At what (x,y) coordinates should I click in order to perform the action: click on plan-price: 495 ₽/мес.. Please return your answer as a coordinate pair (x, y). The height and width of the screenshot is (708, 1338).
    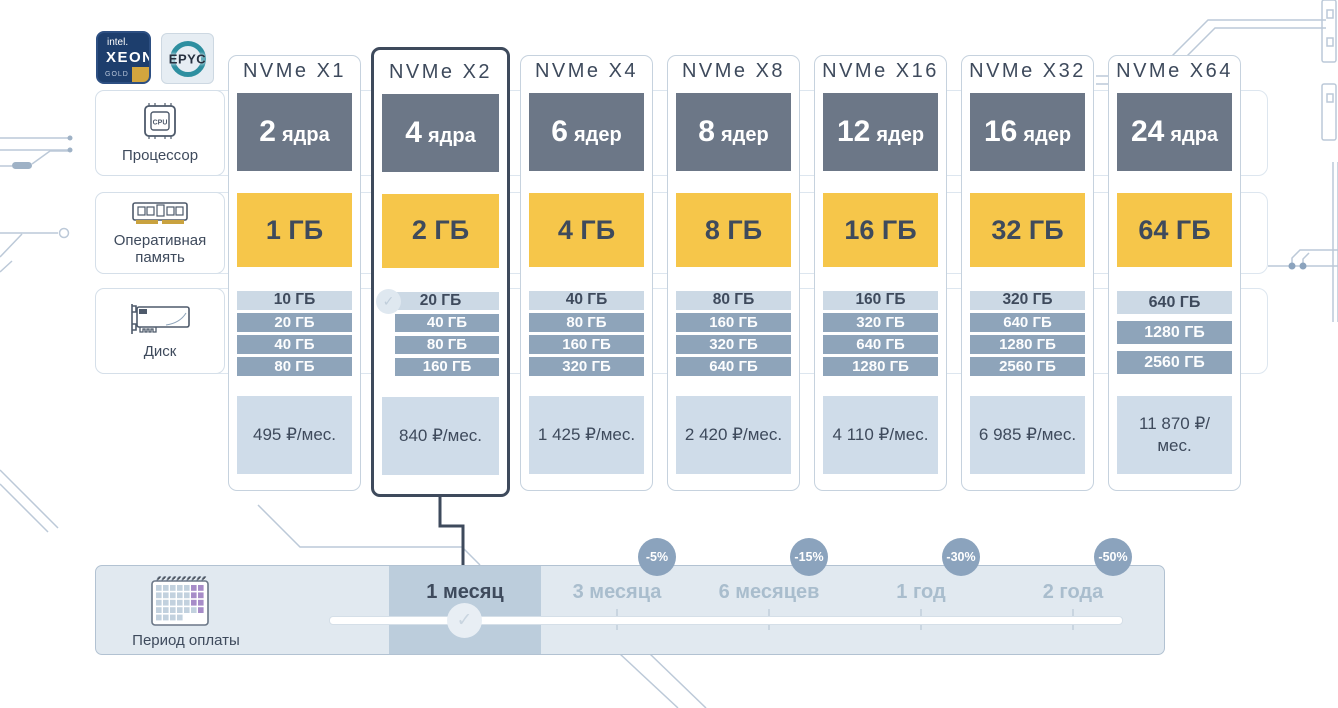
    Looking at the image, I should click on (294, 435).